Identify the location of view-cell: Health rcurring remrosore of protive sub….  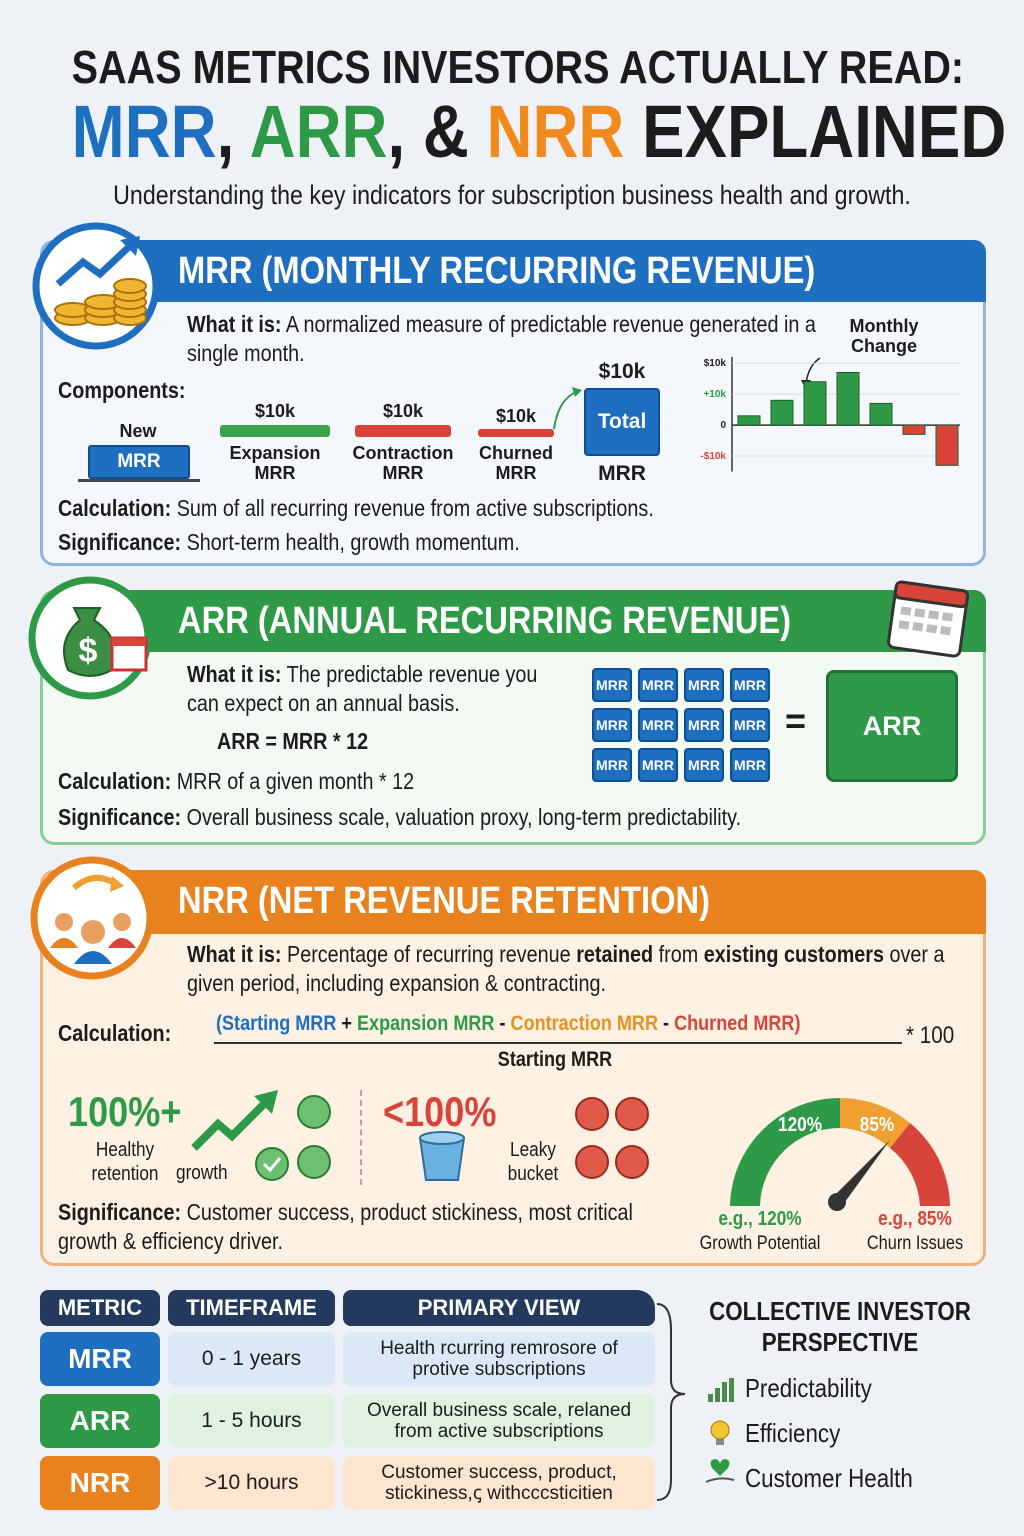
(499, 1359).